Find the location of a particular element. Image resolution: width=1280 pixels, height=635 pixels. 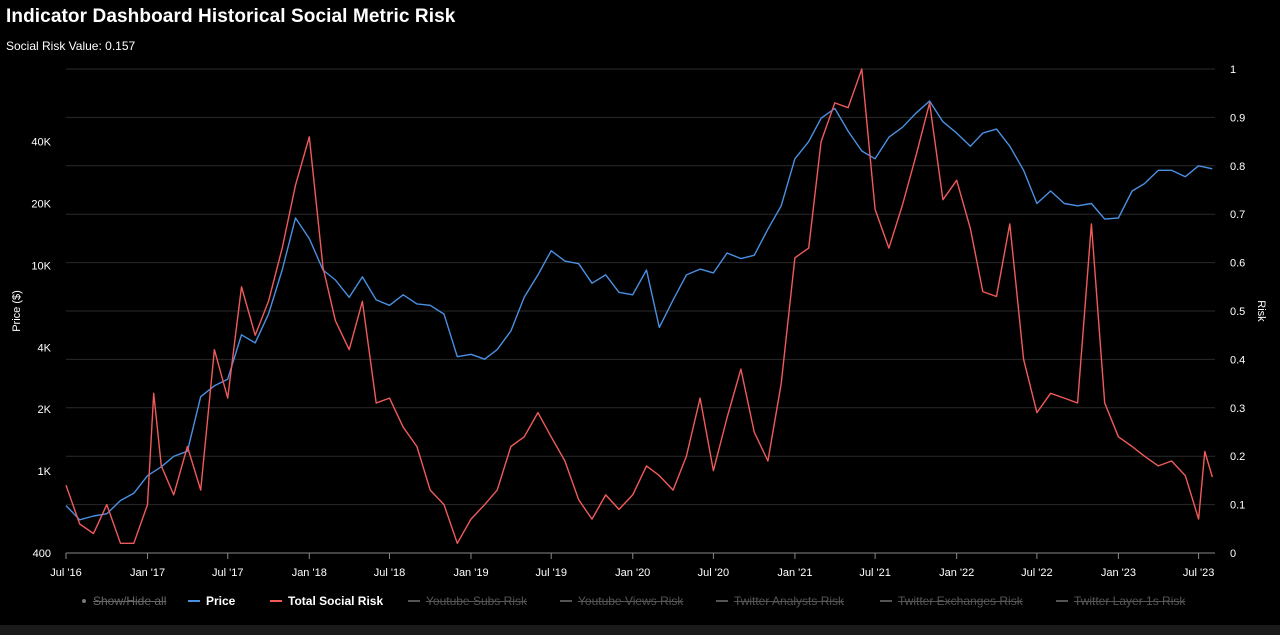

legend-label: Twitter Analysts Risk is located at coordinates (789, 601).